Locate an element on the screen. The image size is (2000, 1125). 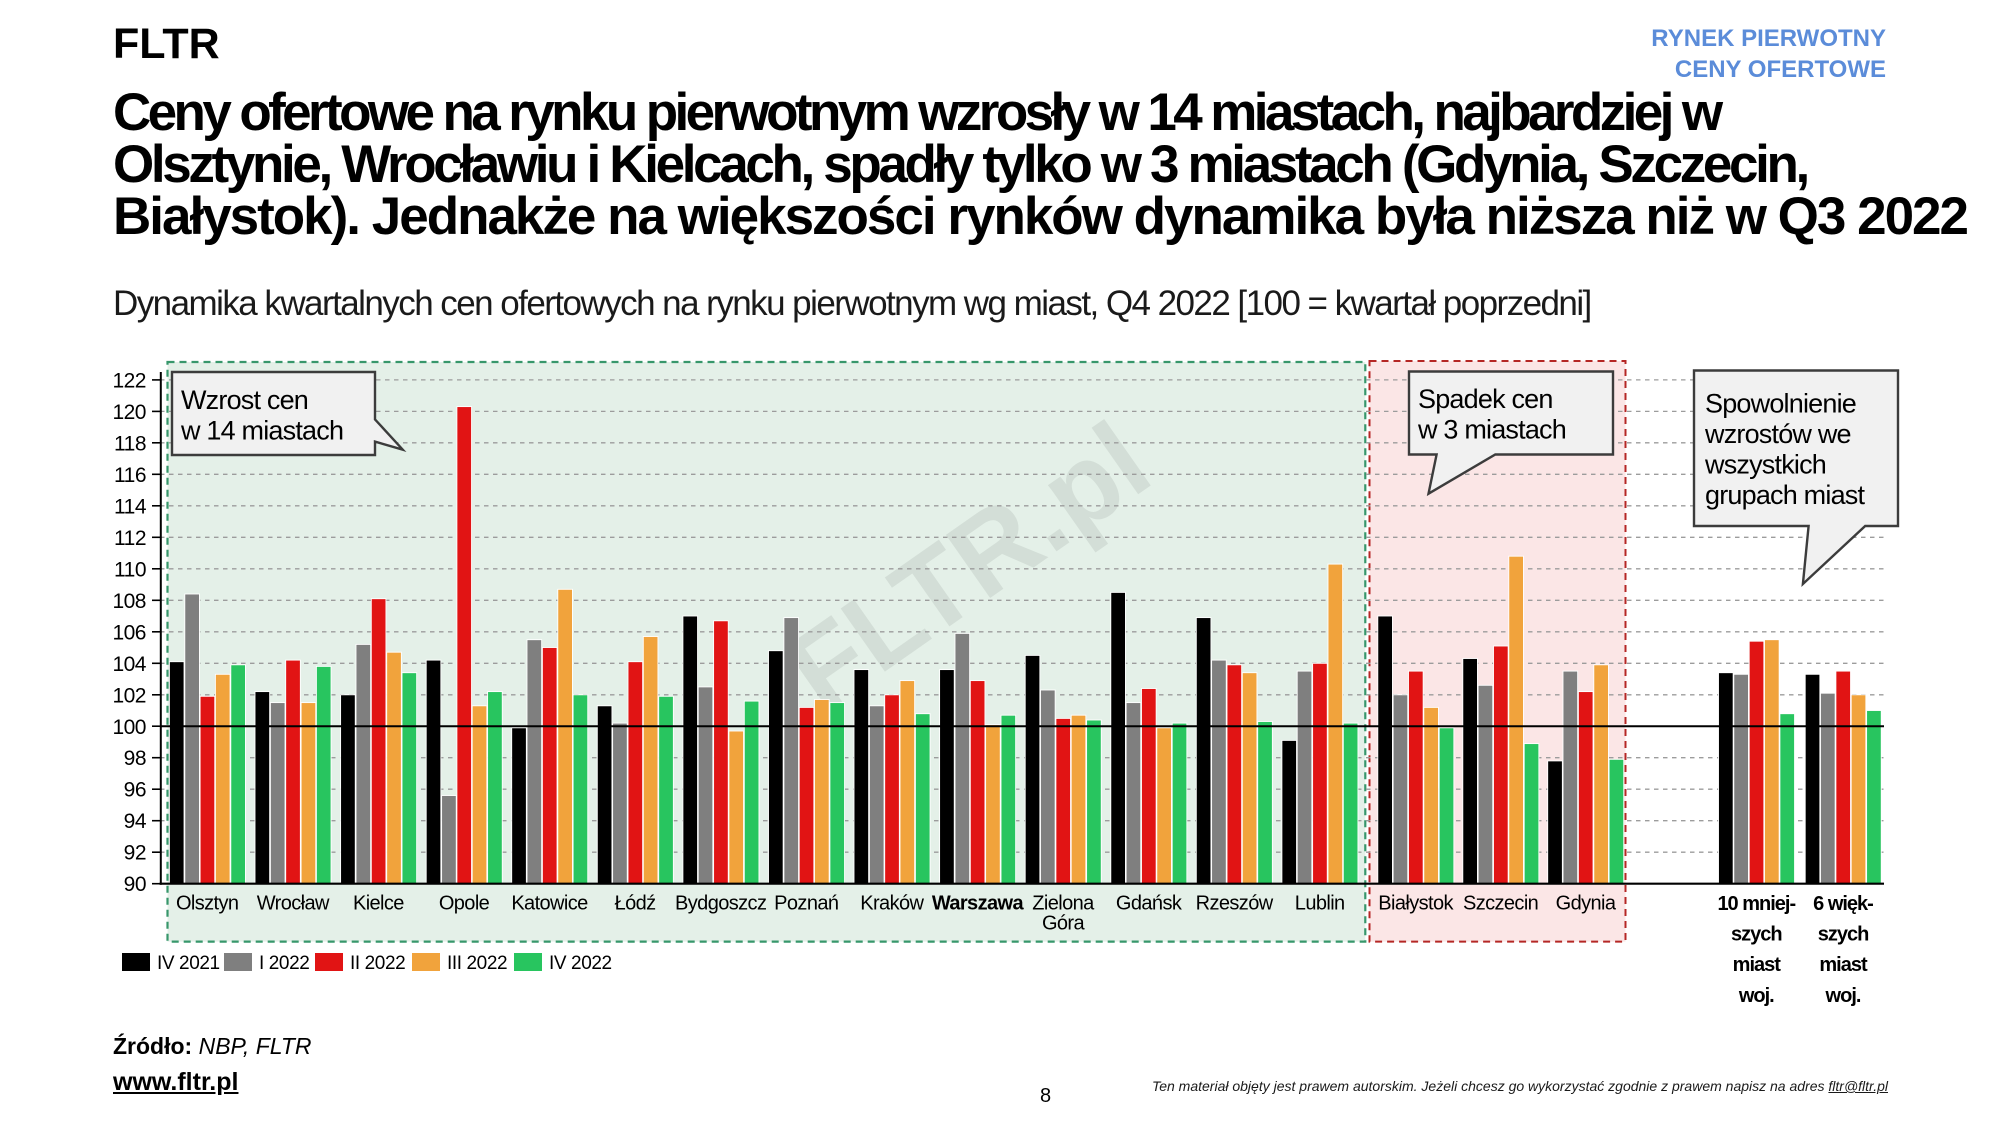
svg-text: II 2022 is located at coordinates (377, 963).